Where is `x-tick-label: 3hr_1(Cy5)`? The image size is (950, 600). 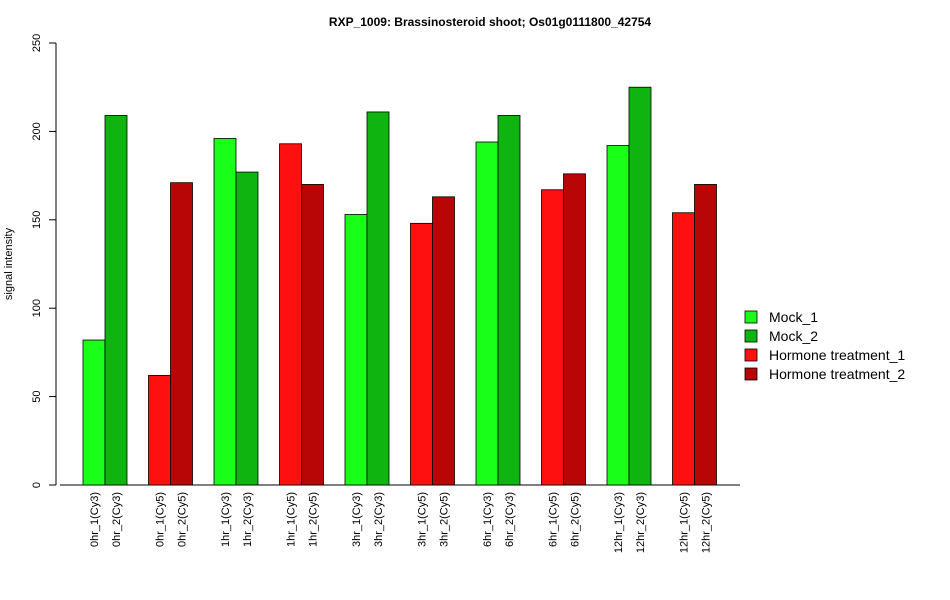
x-tick-label: 3hr_1(Cy5) is located at coordinates (423, 519).